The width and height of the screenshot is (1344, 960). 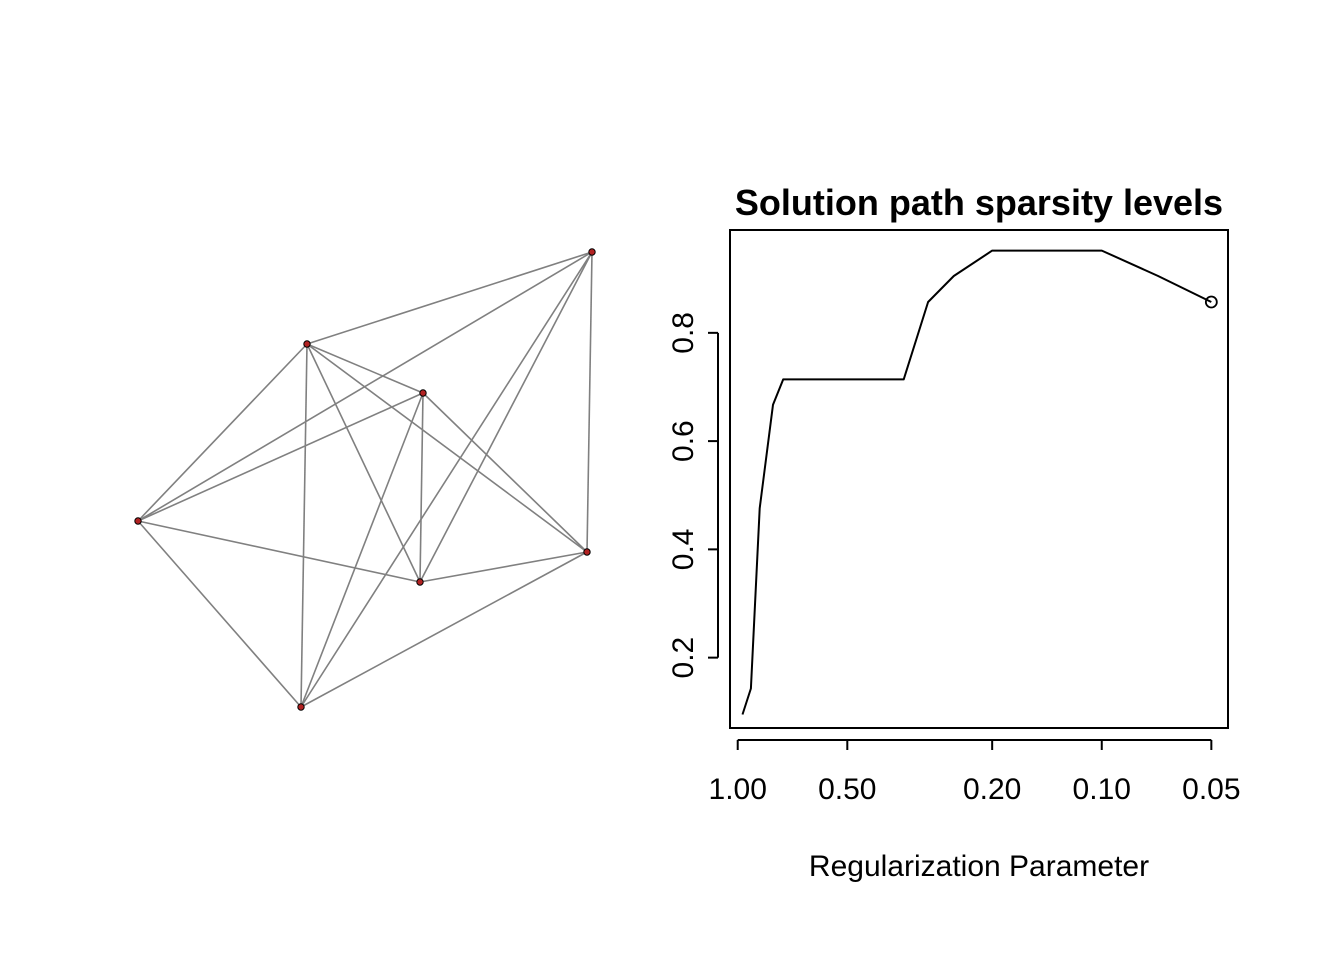 What do you see at coordinates (683, 333) in the screenshot?
I see `y-tick-label: 0.8` at bounding box center [683, 333].